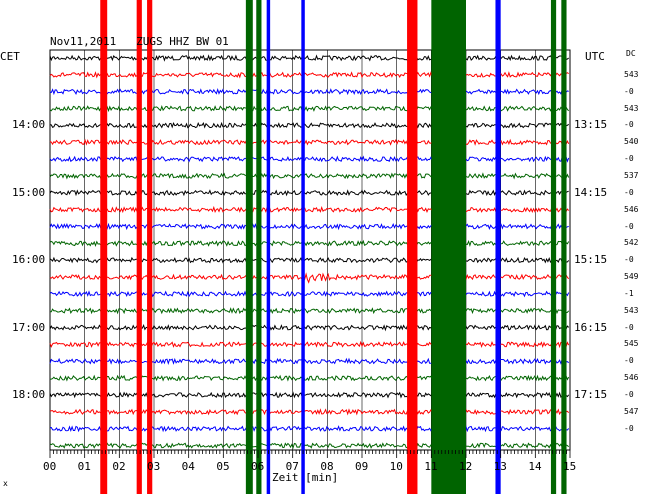 This screenshot has width=650, height=494. I want to click on x-axis-label: Zeit [min], so click(305, 477).